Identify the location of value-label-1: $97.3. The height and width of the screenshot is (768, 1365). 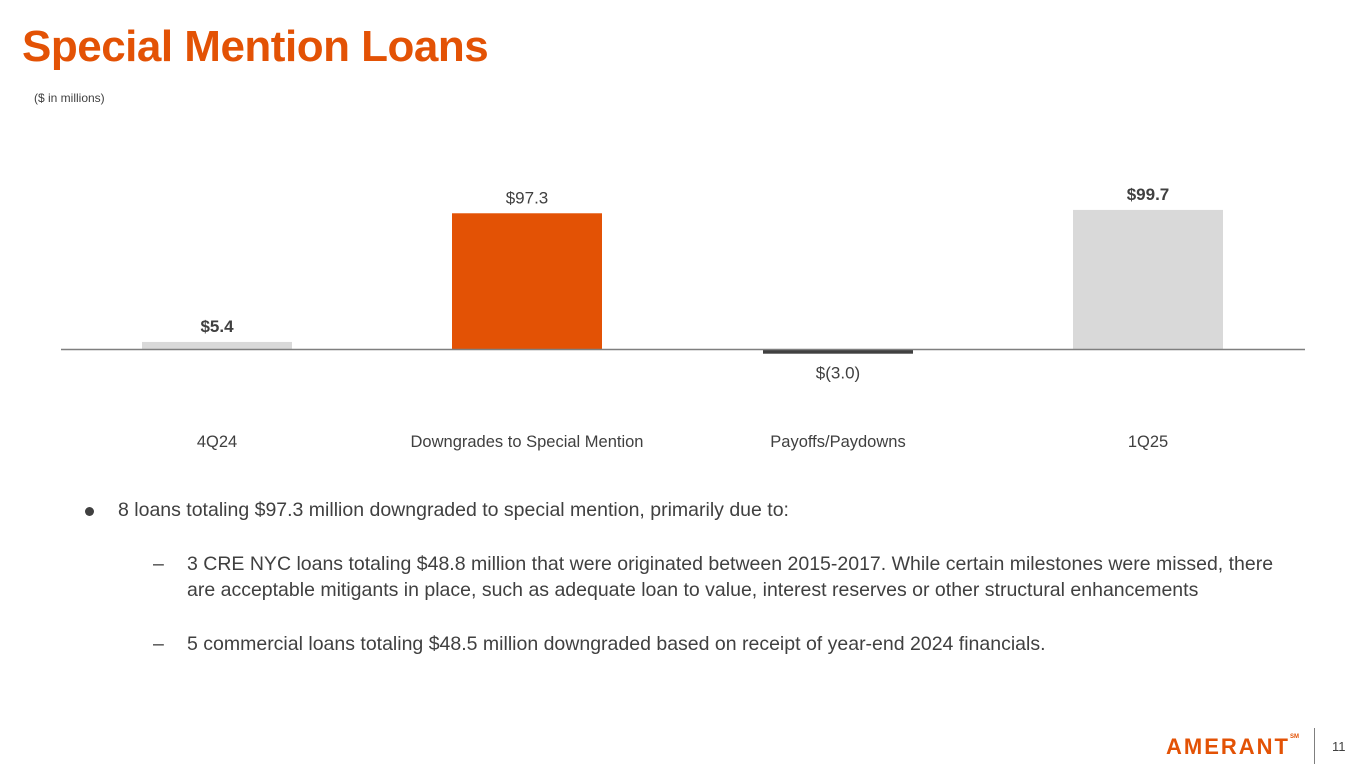
(527, 197).